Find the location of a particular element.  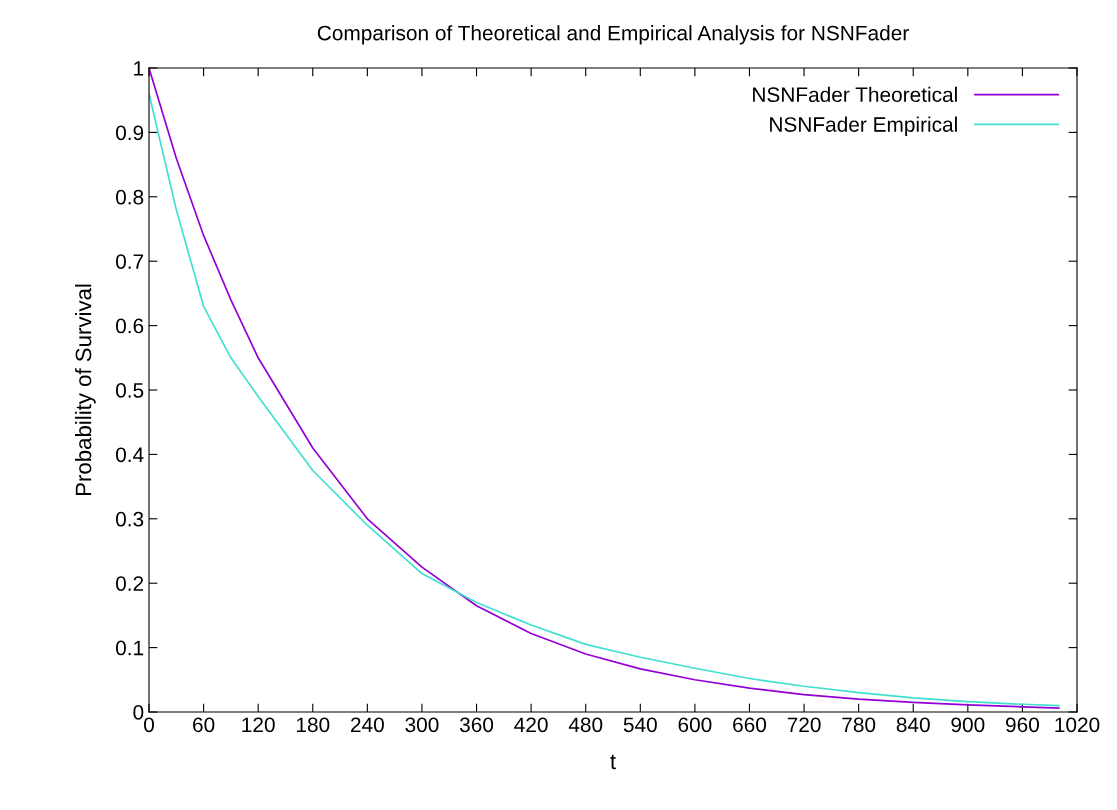

y-tick-label: 0.6 is located at coordinates (129, 326).